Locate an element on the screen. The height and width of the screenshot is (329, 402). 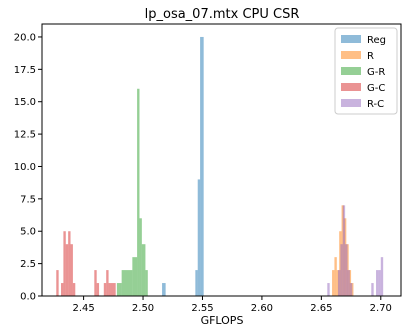
y-axis: 0.0 2.5 5.0 7.5 10.0 12.5 15.0 17.5 20.0 is located at coordinates (28, 167).